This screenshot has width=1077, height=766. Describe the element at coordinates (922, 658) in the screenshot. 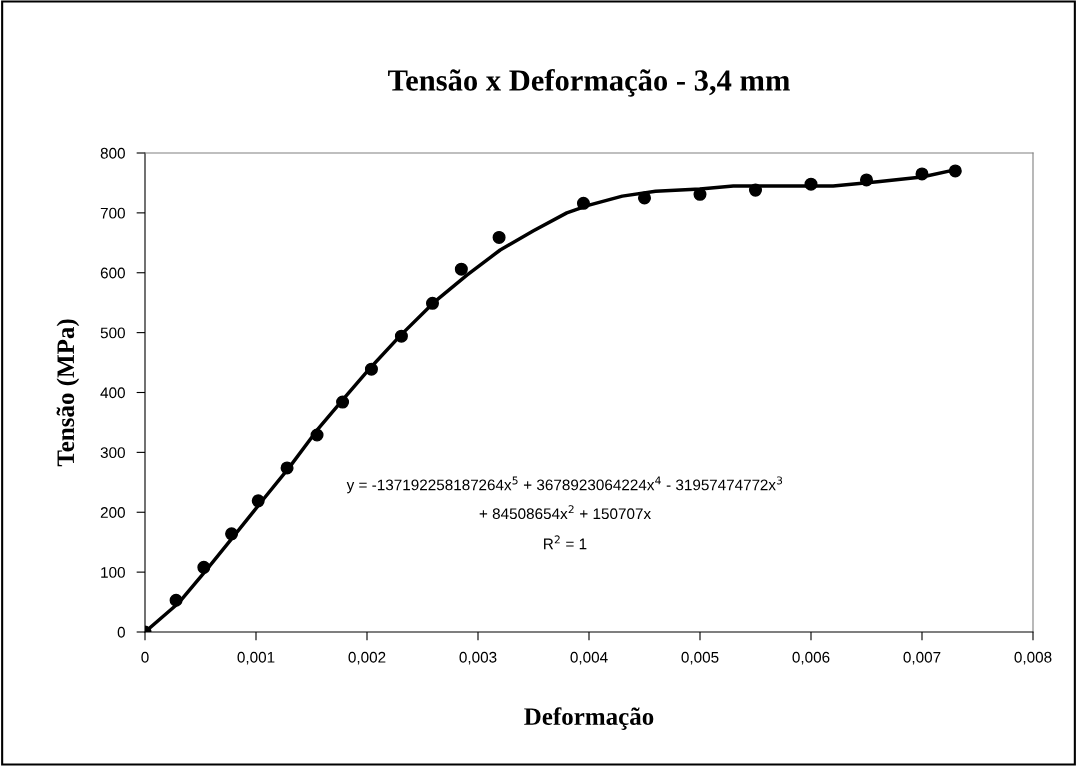

I see `x-tick-label: 0,007` at that location.